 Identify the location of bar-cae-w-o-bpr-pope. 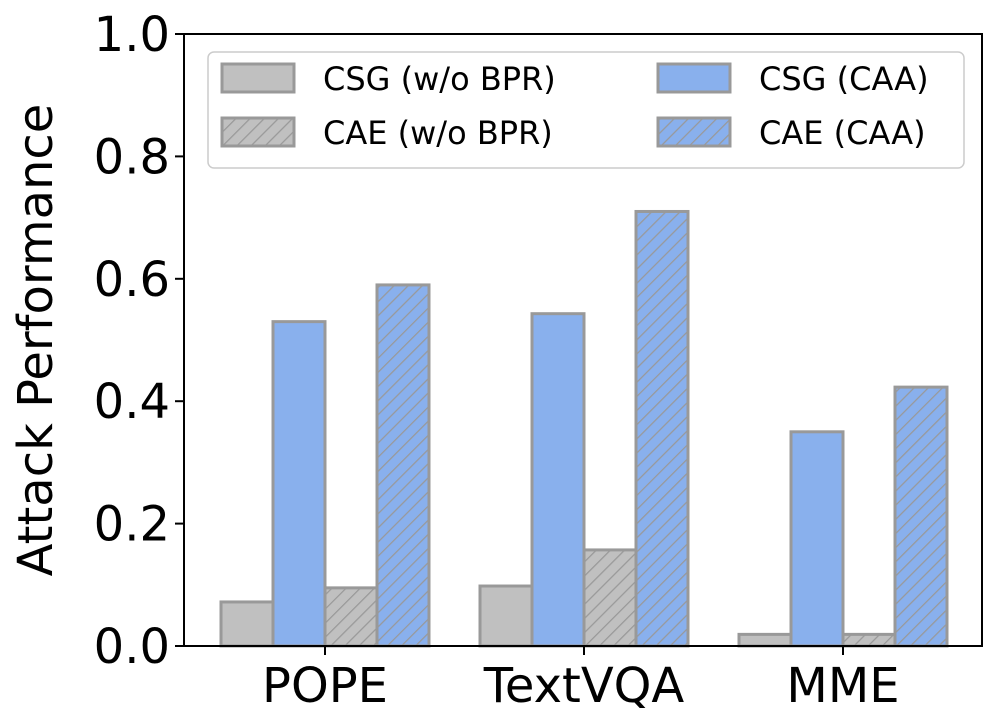
(351, 617).